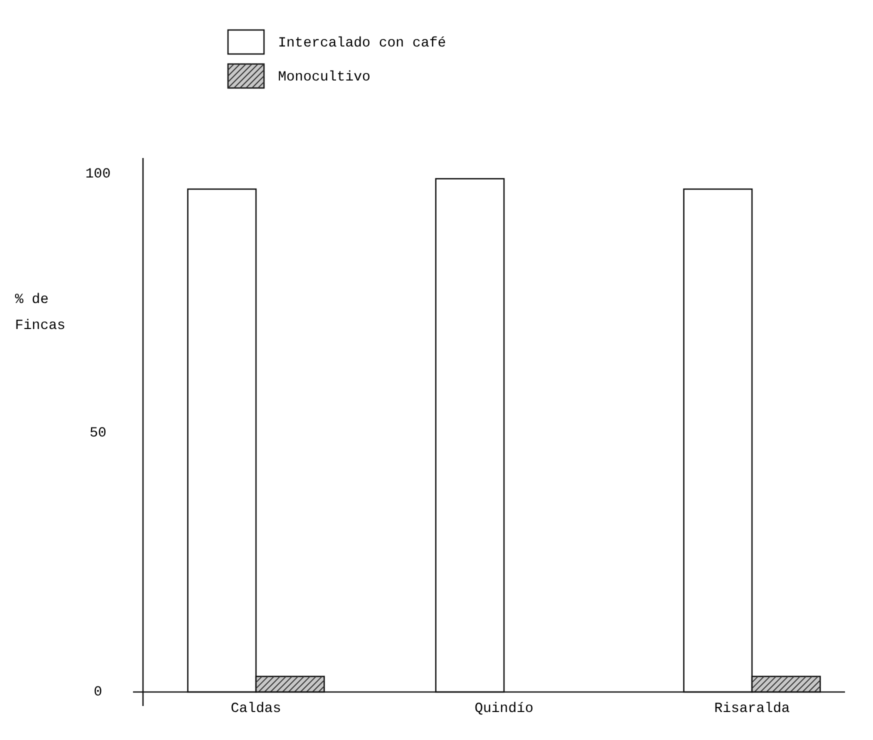  I want to click on y-tick-label: 100, so click(98, 174).